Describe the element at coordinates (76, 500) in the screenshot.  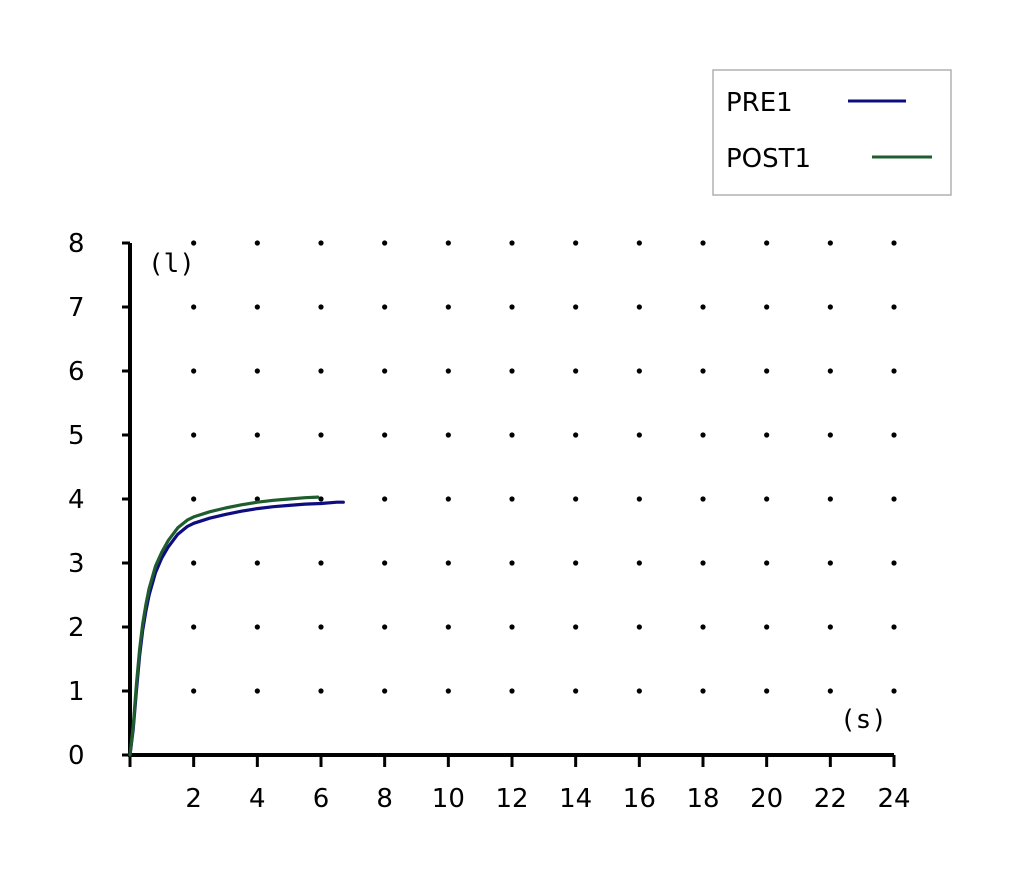
I see `y-tick-label: 4` at that location.